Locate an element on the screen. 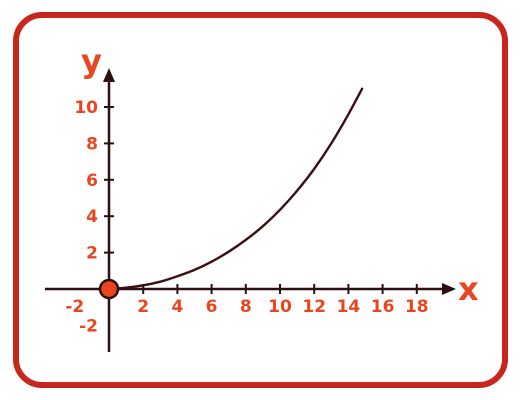 Image resolution: width=521 pixels, height=400 pixels. x-axis-label: x is located at coordinates (468, 289).